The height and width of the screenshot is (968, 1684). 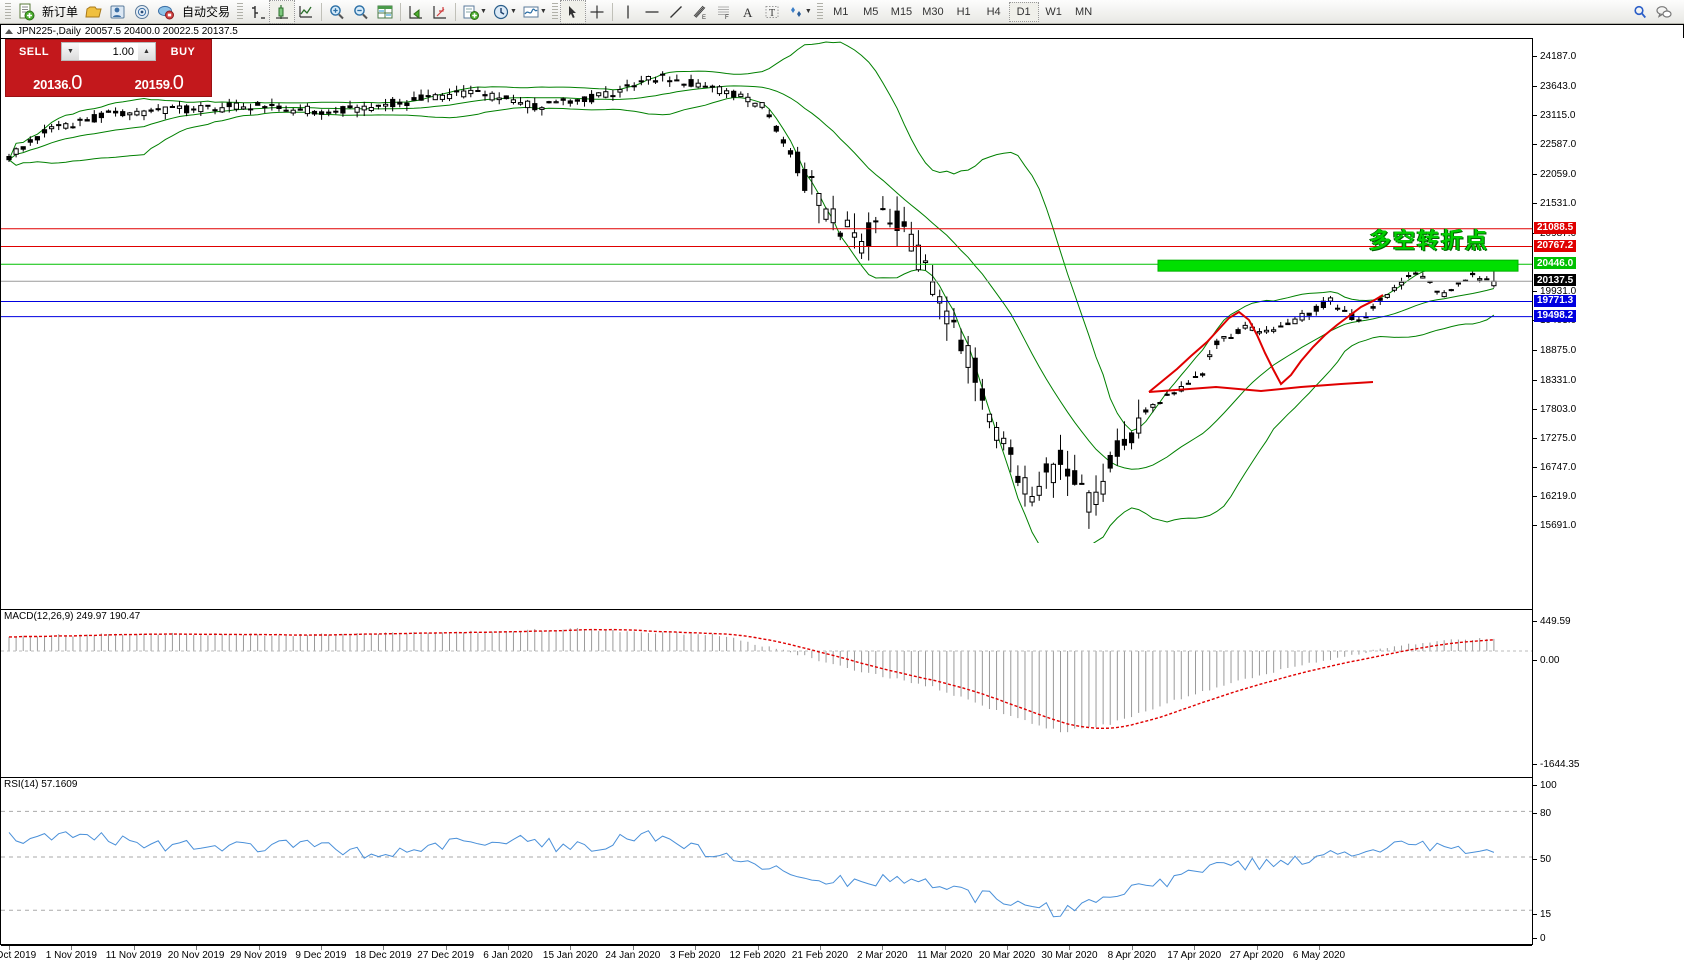 What do you see at coordinates (652, 12) in the screenshot?
I see `horizontal-line-icon` at bounding box center [652, 12].